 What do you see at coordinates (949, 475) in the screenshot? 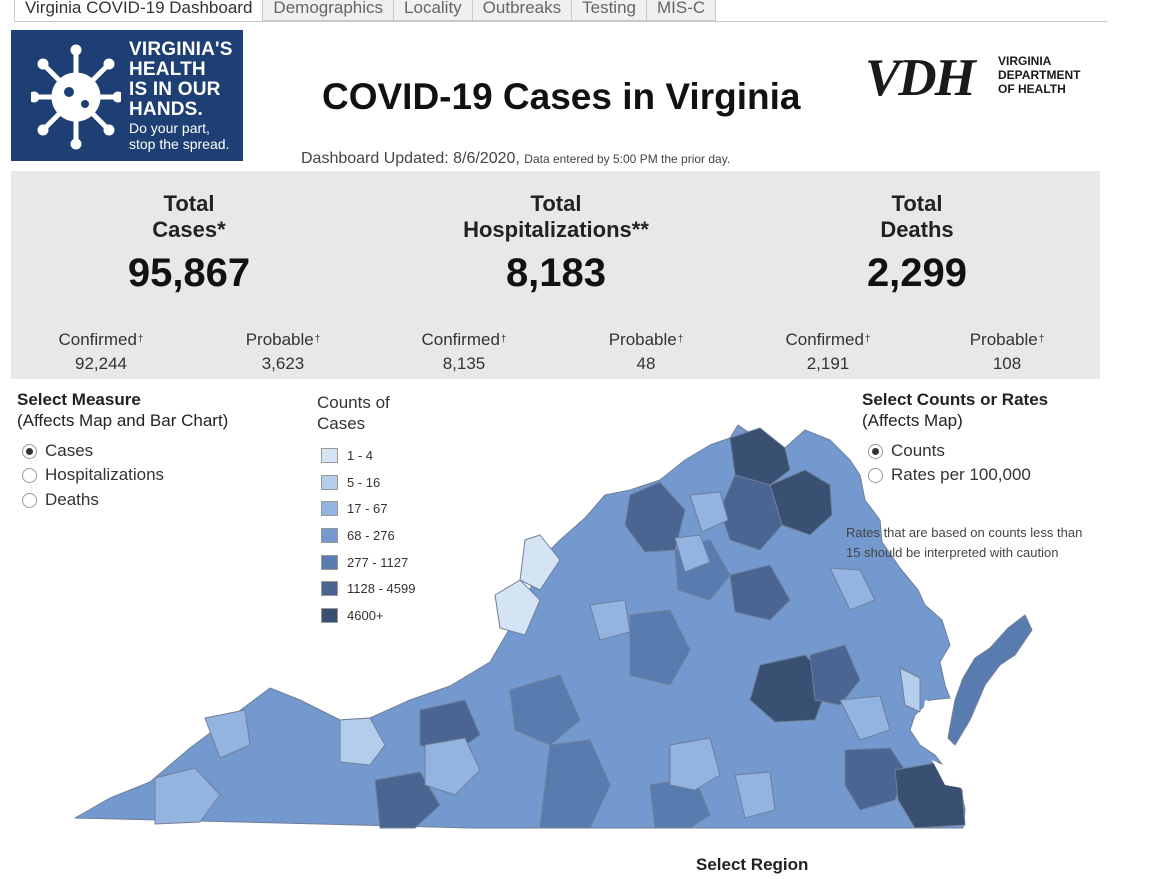
I see `rates-option-per-100k: Rates per 100,000` at bounding box center [949, 475].